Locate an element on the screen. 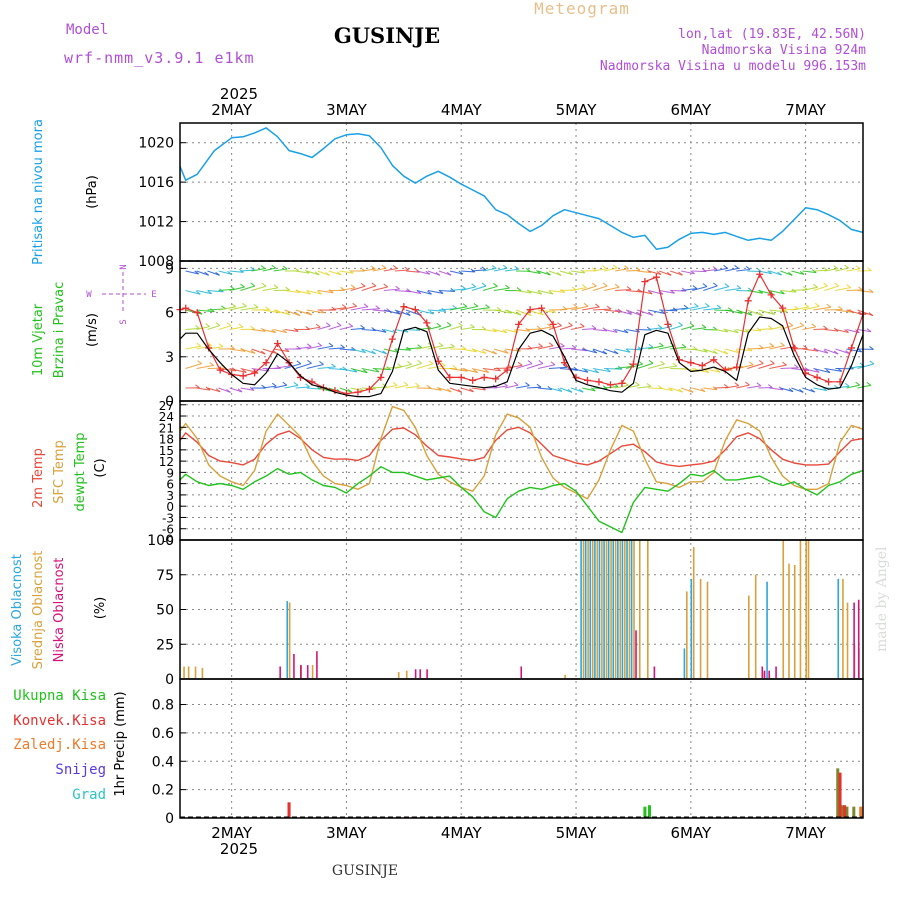  precip-ylabel: 1hr Precip (mm) is located at coordinates (120, 743).